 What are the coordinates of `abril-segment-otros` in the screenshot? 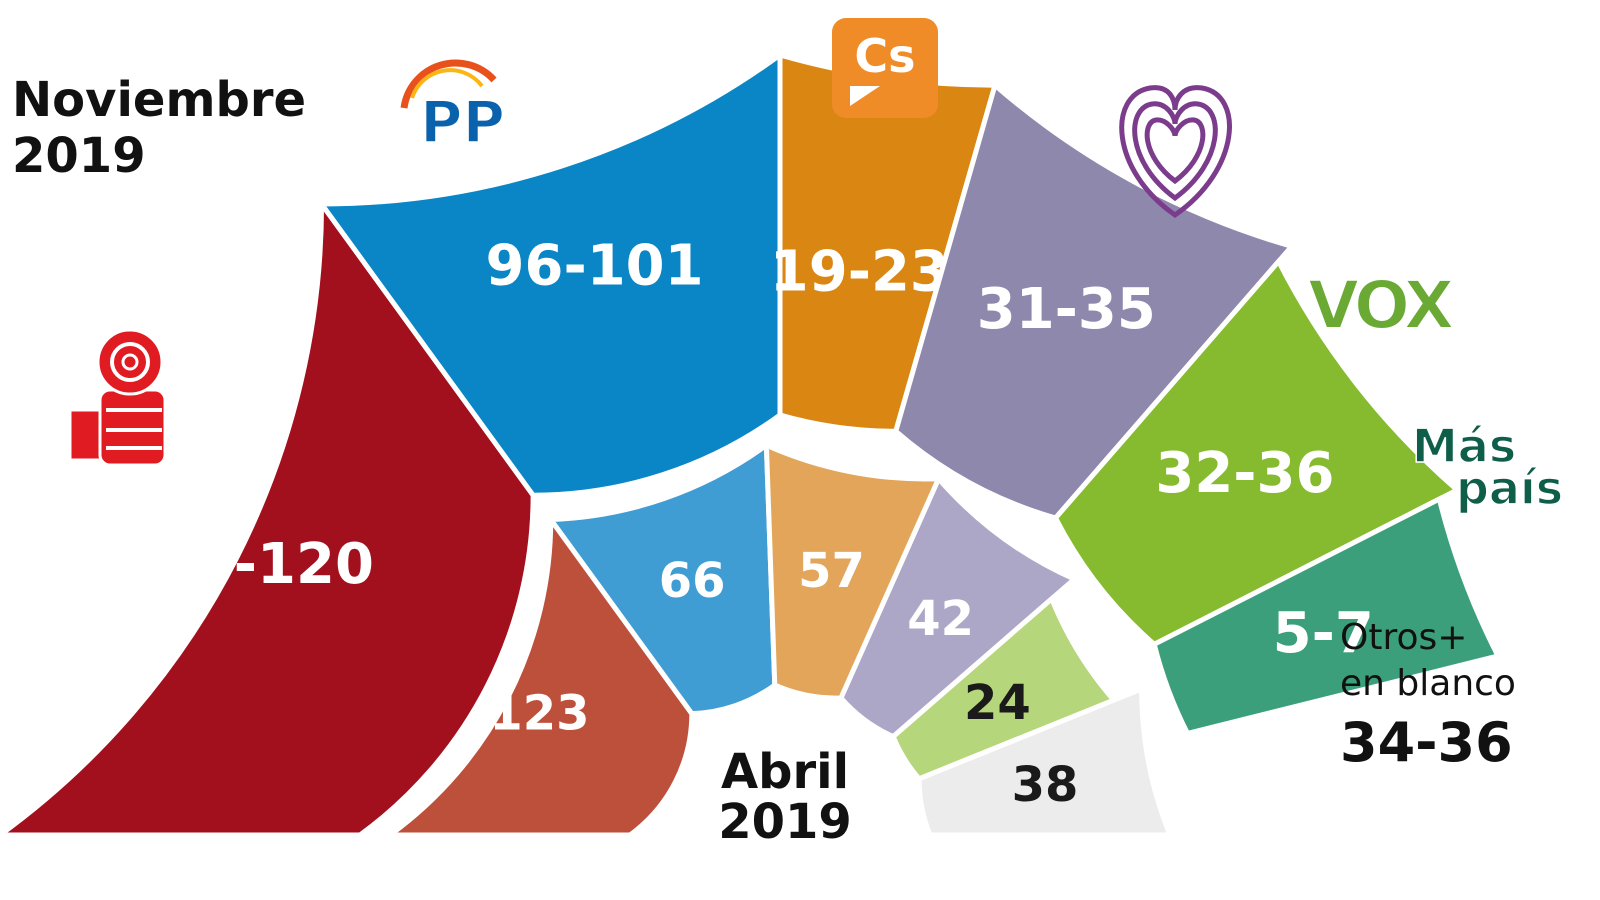 It's located at (1045, 761).